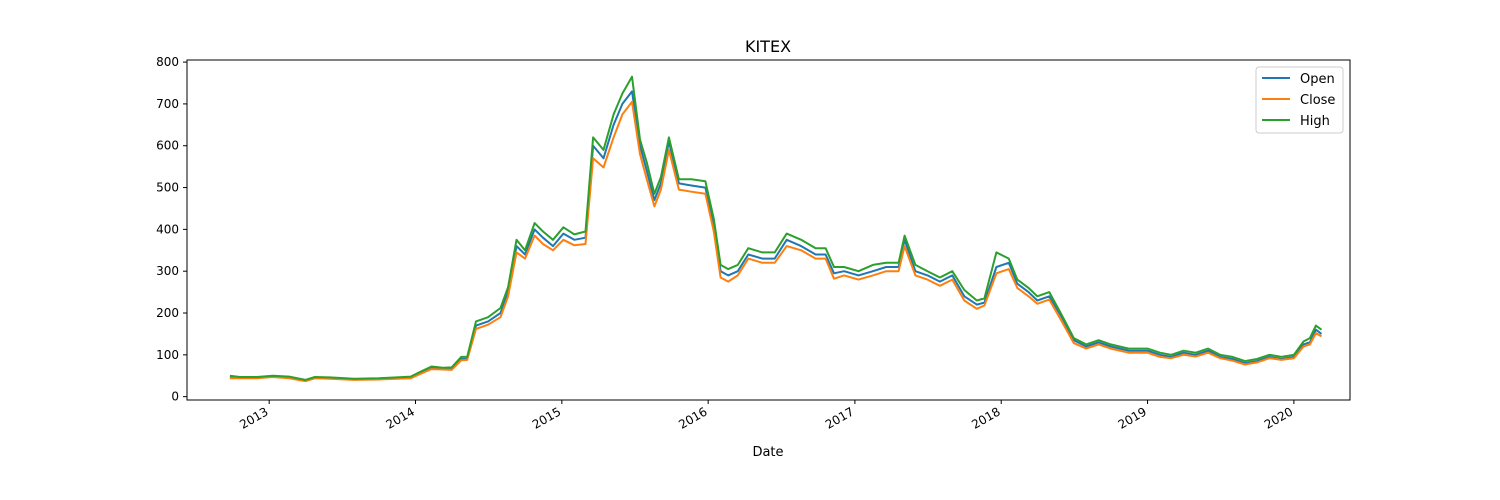 This screenshot has height=500, width=1500. Describe the element at coordinates (167, 104) in the screenshot. I see `y-tick-label: 700` at that location.